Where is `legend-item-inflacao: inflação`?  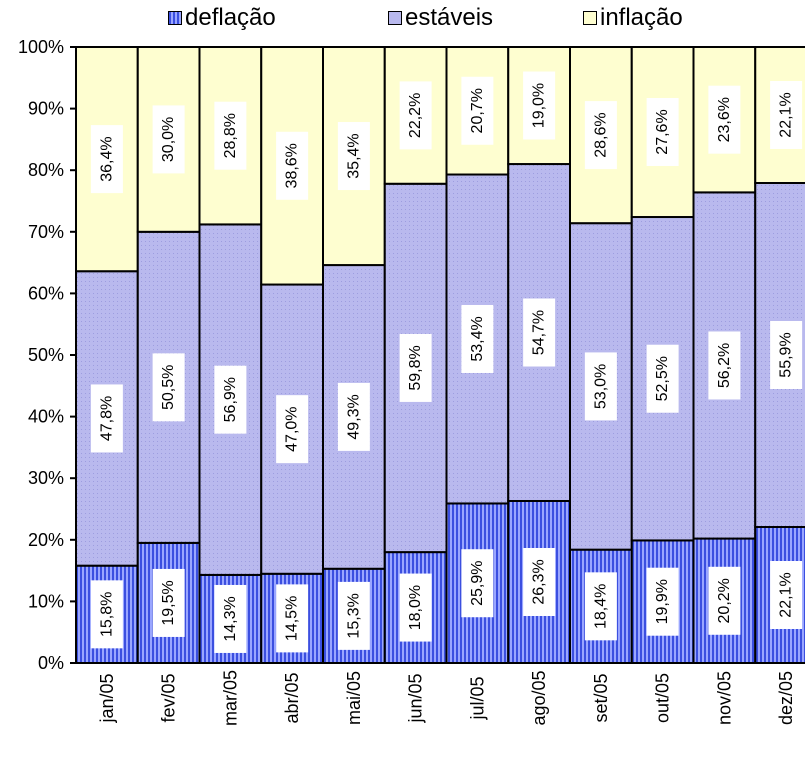
legend-item-inflacao: inflação is located at coordinates (633, 18).